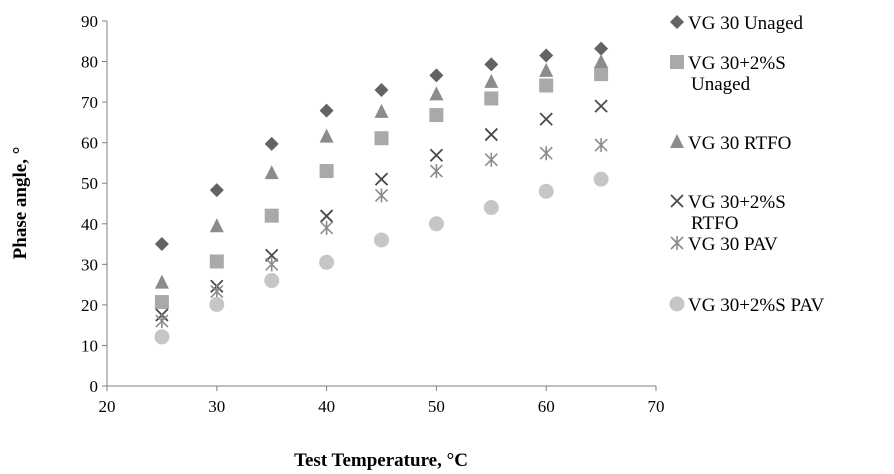 This screenshot has height=474, width=894. I want to click on legend-label: VG 30 Unaged, so click(746, 23).